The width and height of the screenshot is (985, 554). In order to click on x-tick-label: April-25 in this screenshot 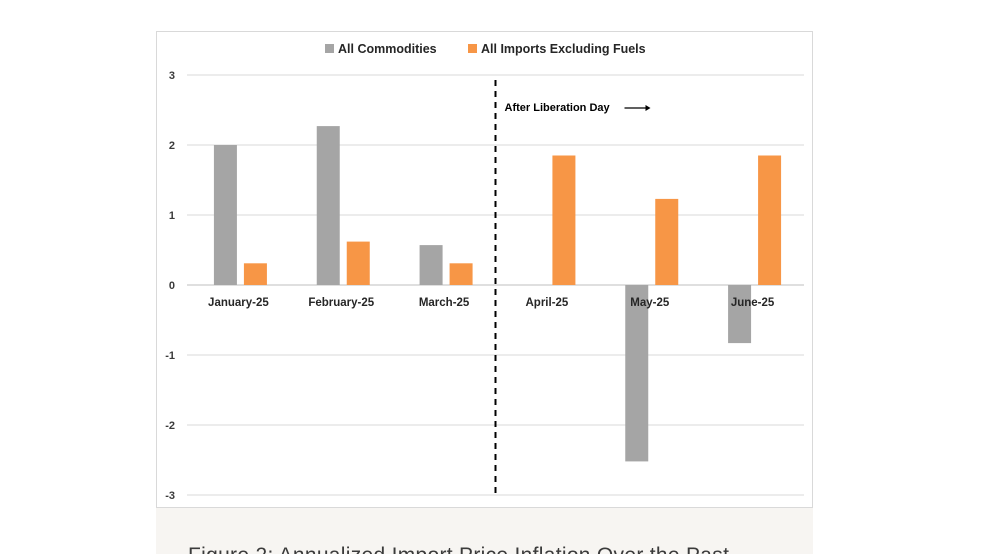, I will do `click(547, 303)`.